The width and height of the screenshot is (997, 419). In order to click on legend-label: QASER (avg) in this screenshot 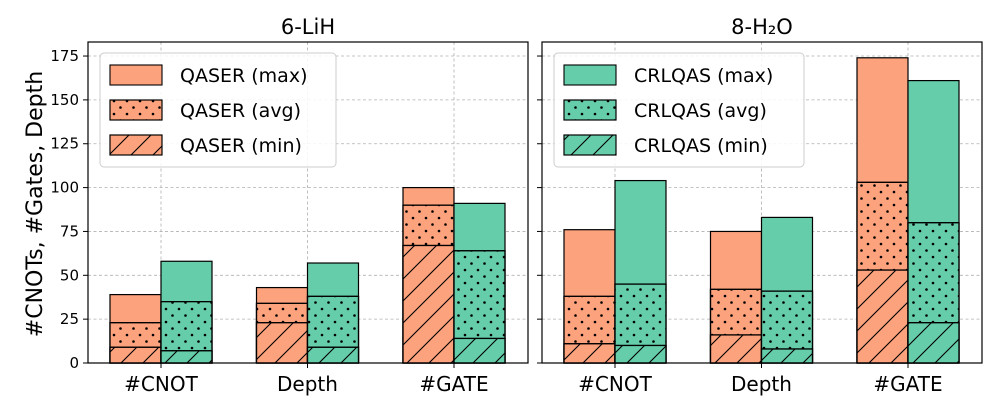, I will do `click(240, 111)`.